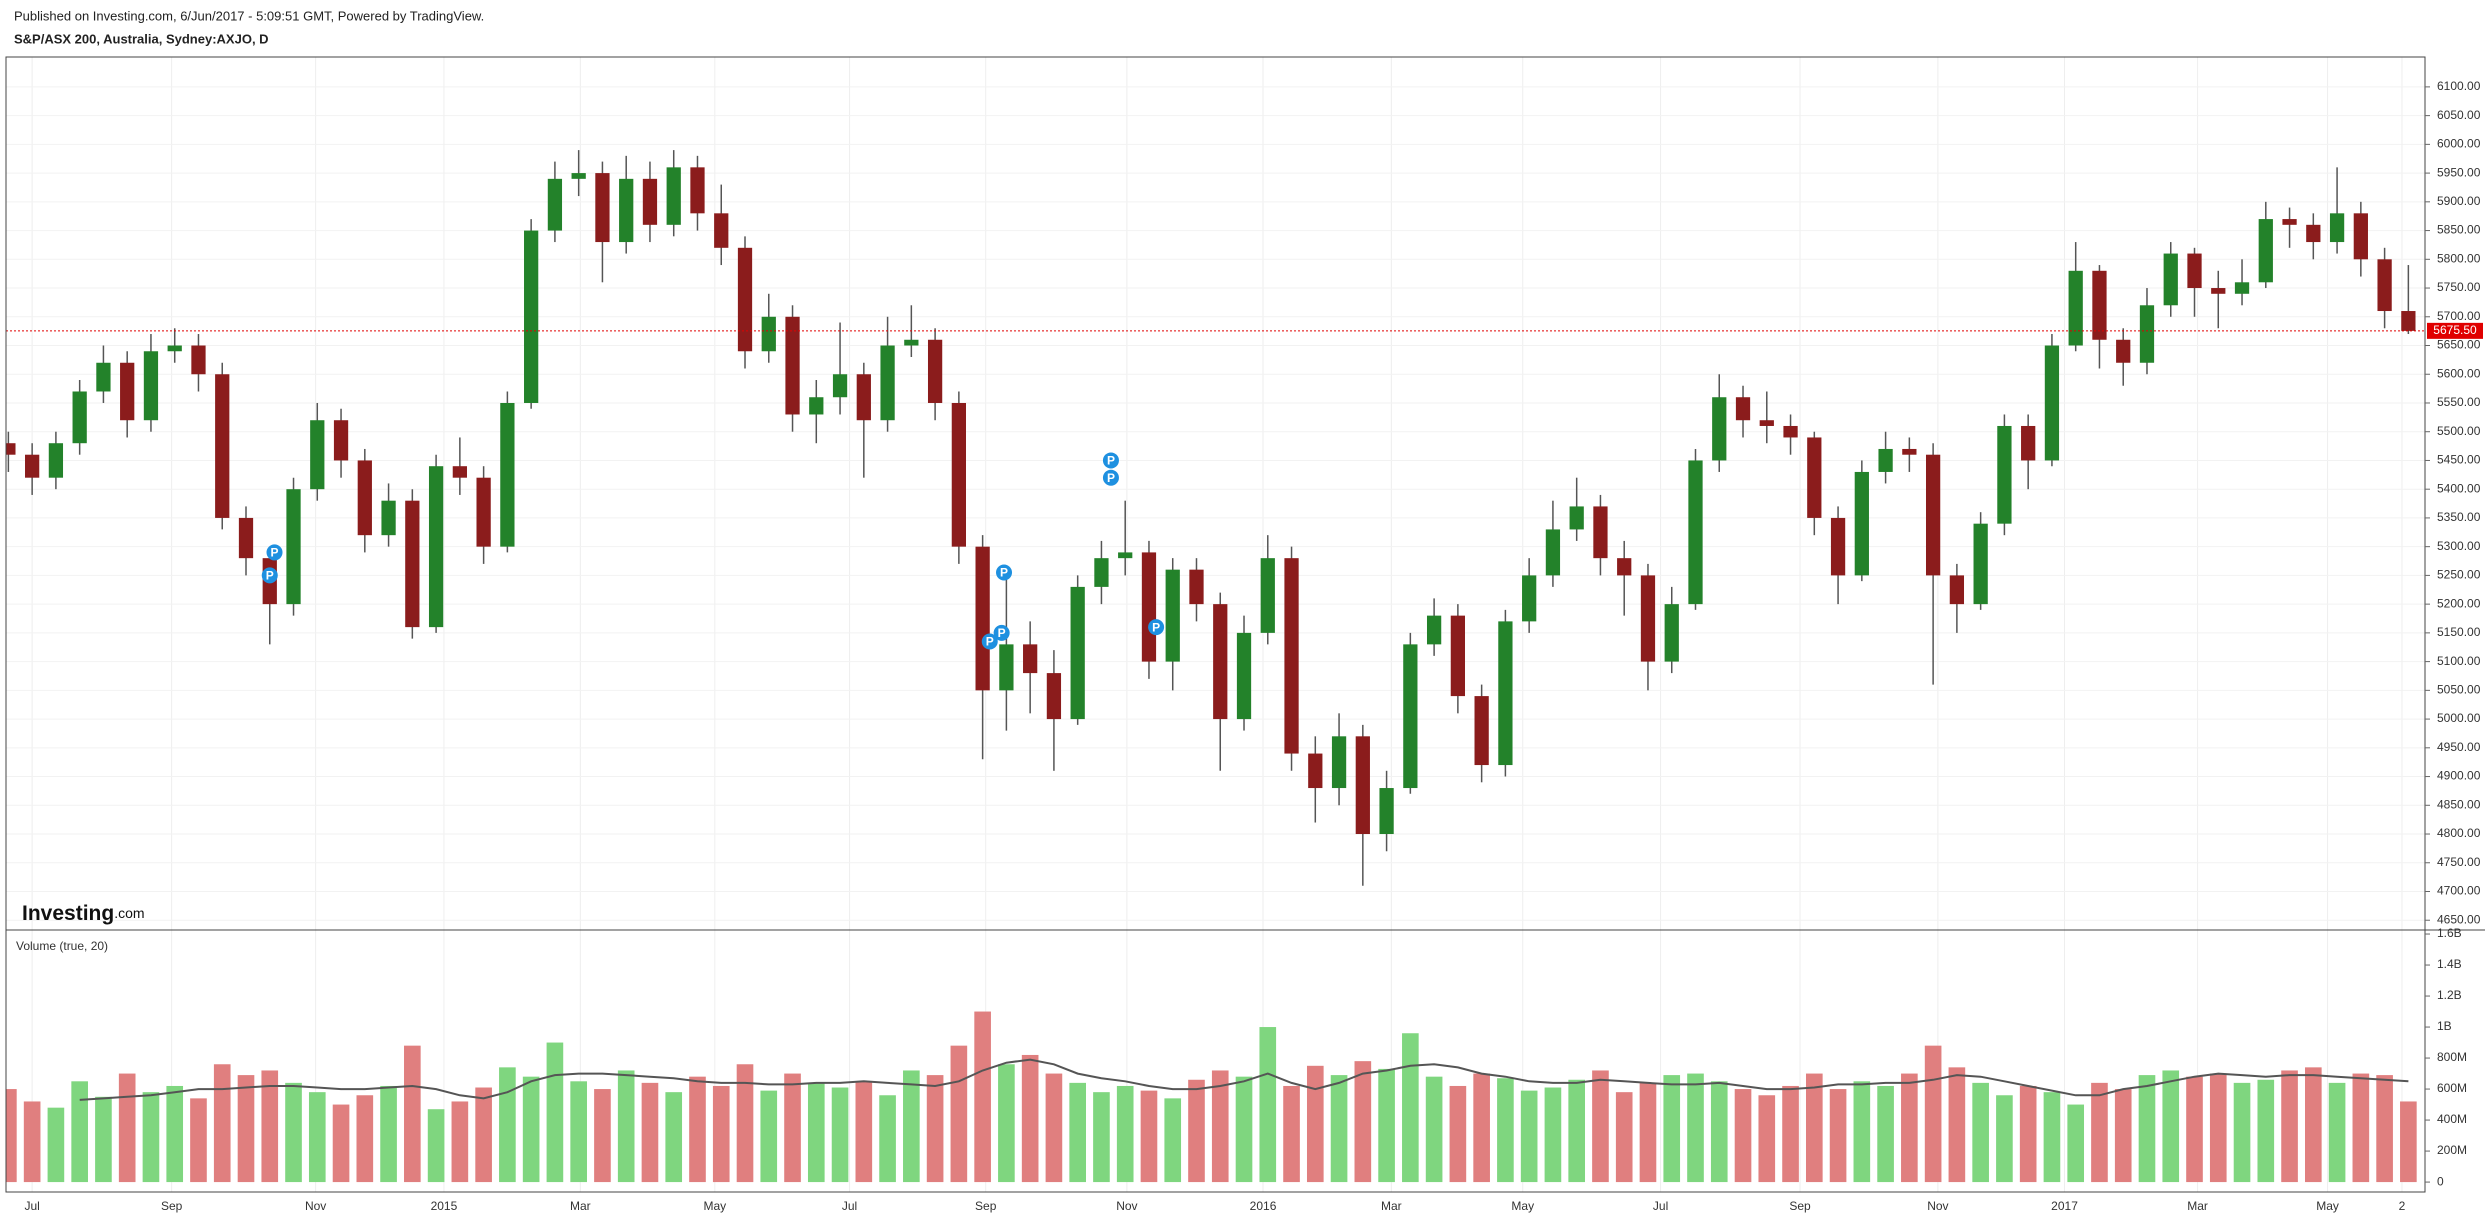  What do you see at coordinates (444, 1206) in the screenshot?
I see `x-tick-label: 2015` at bounding box center [444, 1206].